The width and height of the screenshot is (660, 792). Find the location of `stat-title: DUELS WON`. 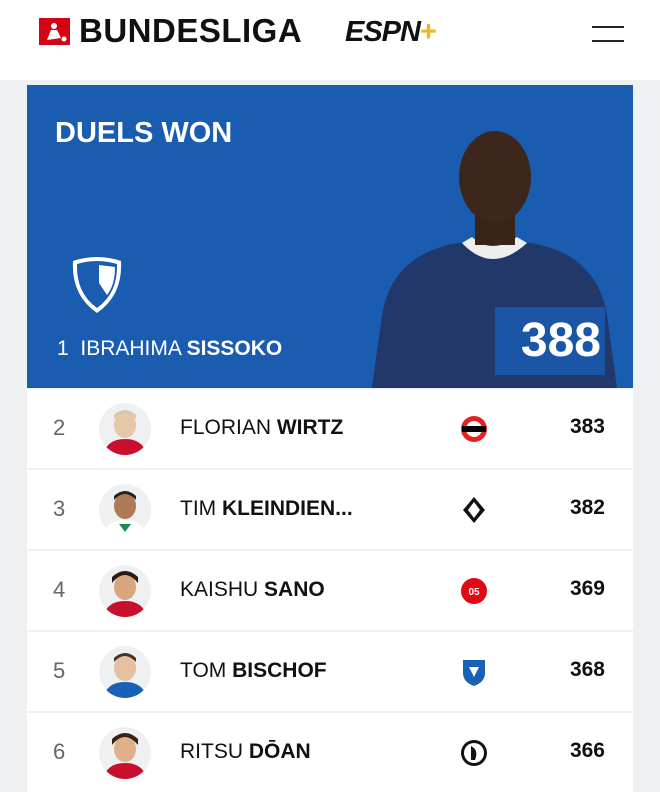

stat-title: DUELS WON is located at coordinates (144, 133).